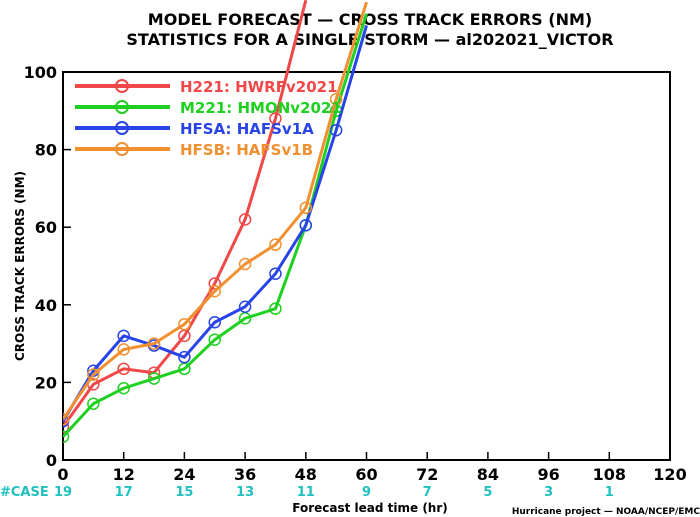 The image size is (700, 517). Describe the element at coordinates (370, 508) in the screenshot. I see `x-axis-label: Forecast lead time (hr)` at that location.